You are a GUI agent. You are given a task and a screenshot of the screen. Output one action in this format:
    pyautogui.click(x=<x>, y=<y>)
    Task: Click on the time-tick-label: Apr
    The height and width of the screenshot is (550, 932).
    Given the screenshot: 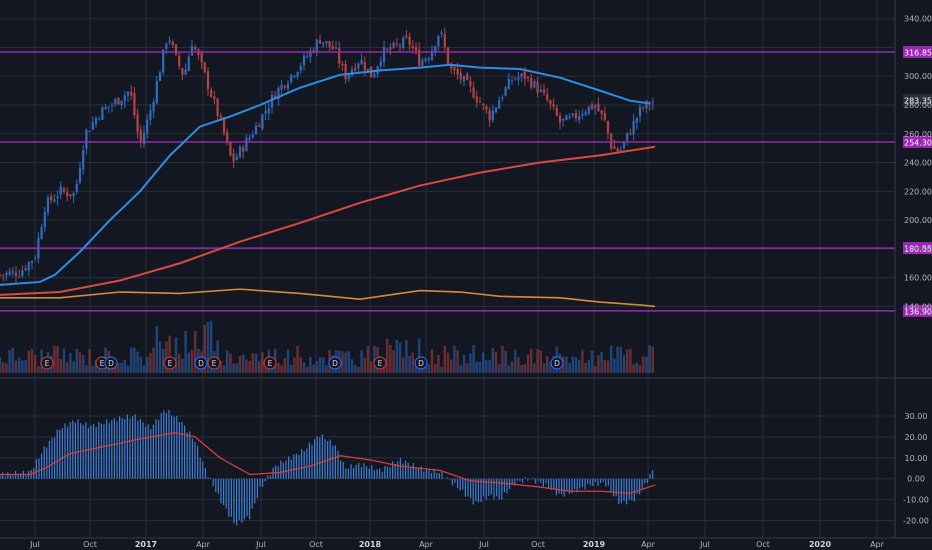 What is the action you would take?
    pyautogui.click(x=877, y=544)
    